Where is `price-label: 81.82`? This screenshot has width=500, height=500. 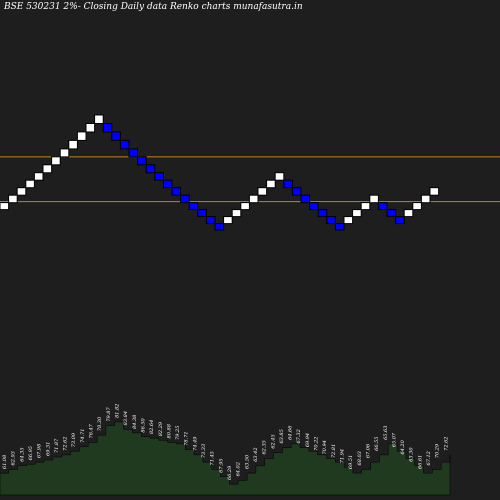
price-label: 81.82 is located at coordinates (118, 411).